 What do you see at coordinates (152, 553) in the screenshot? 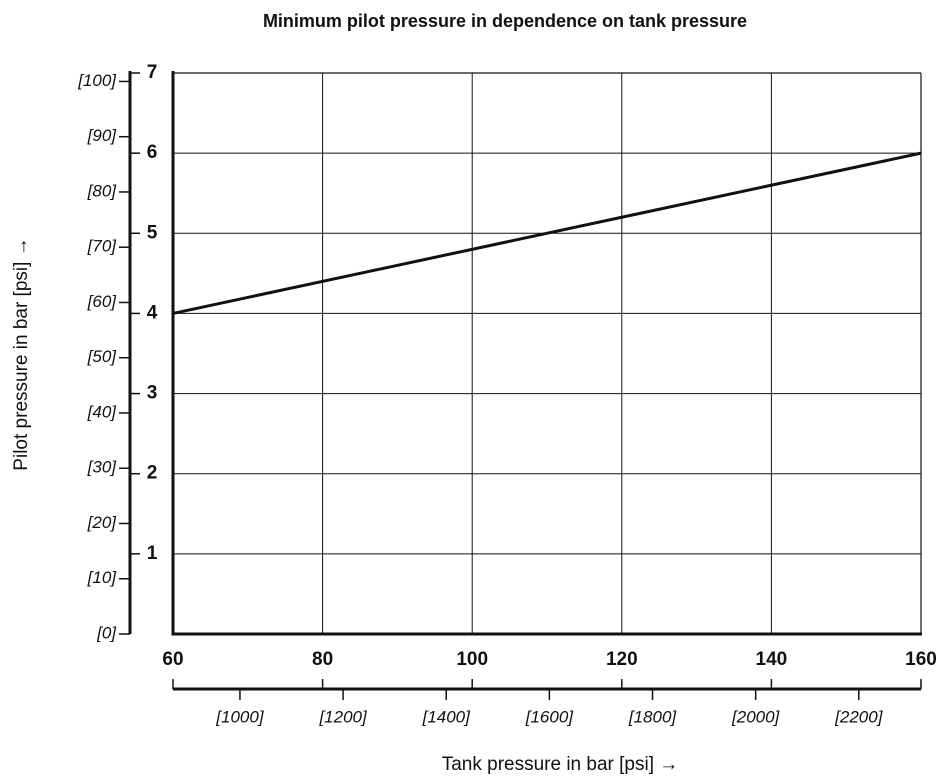
I see `y-tick-label: 1` at bounding box center [152, 553].